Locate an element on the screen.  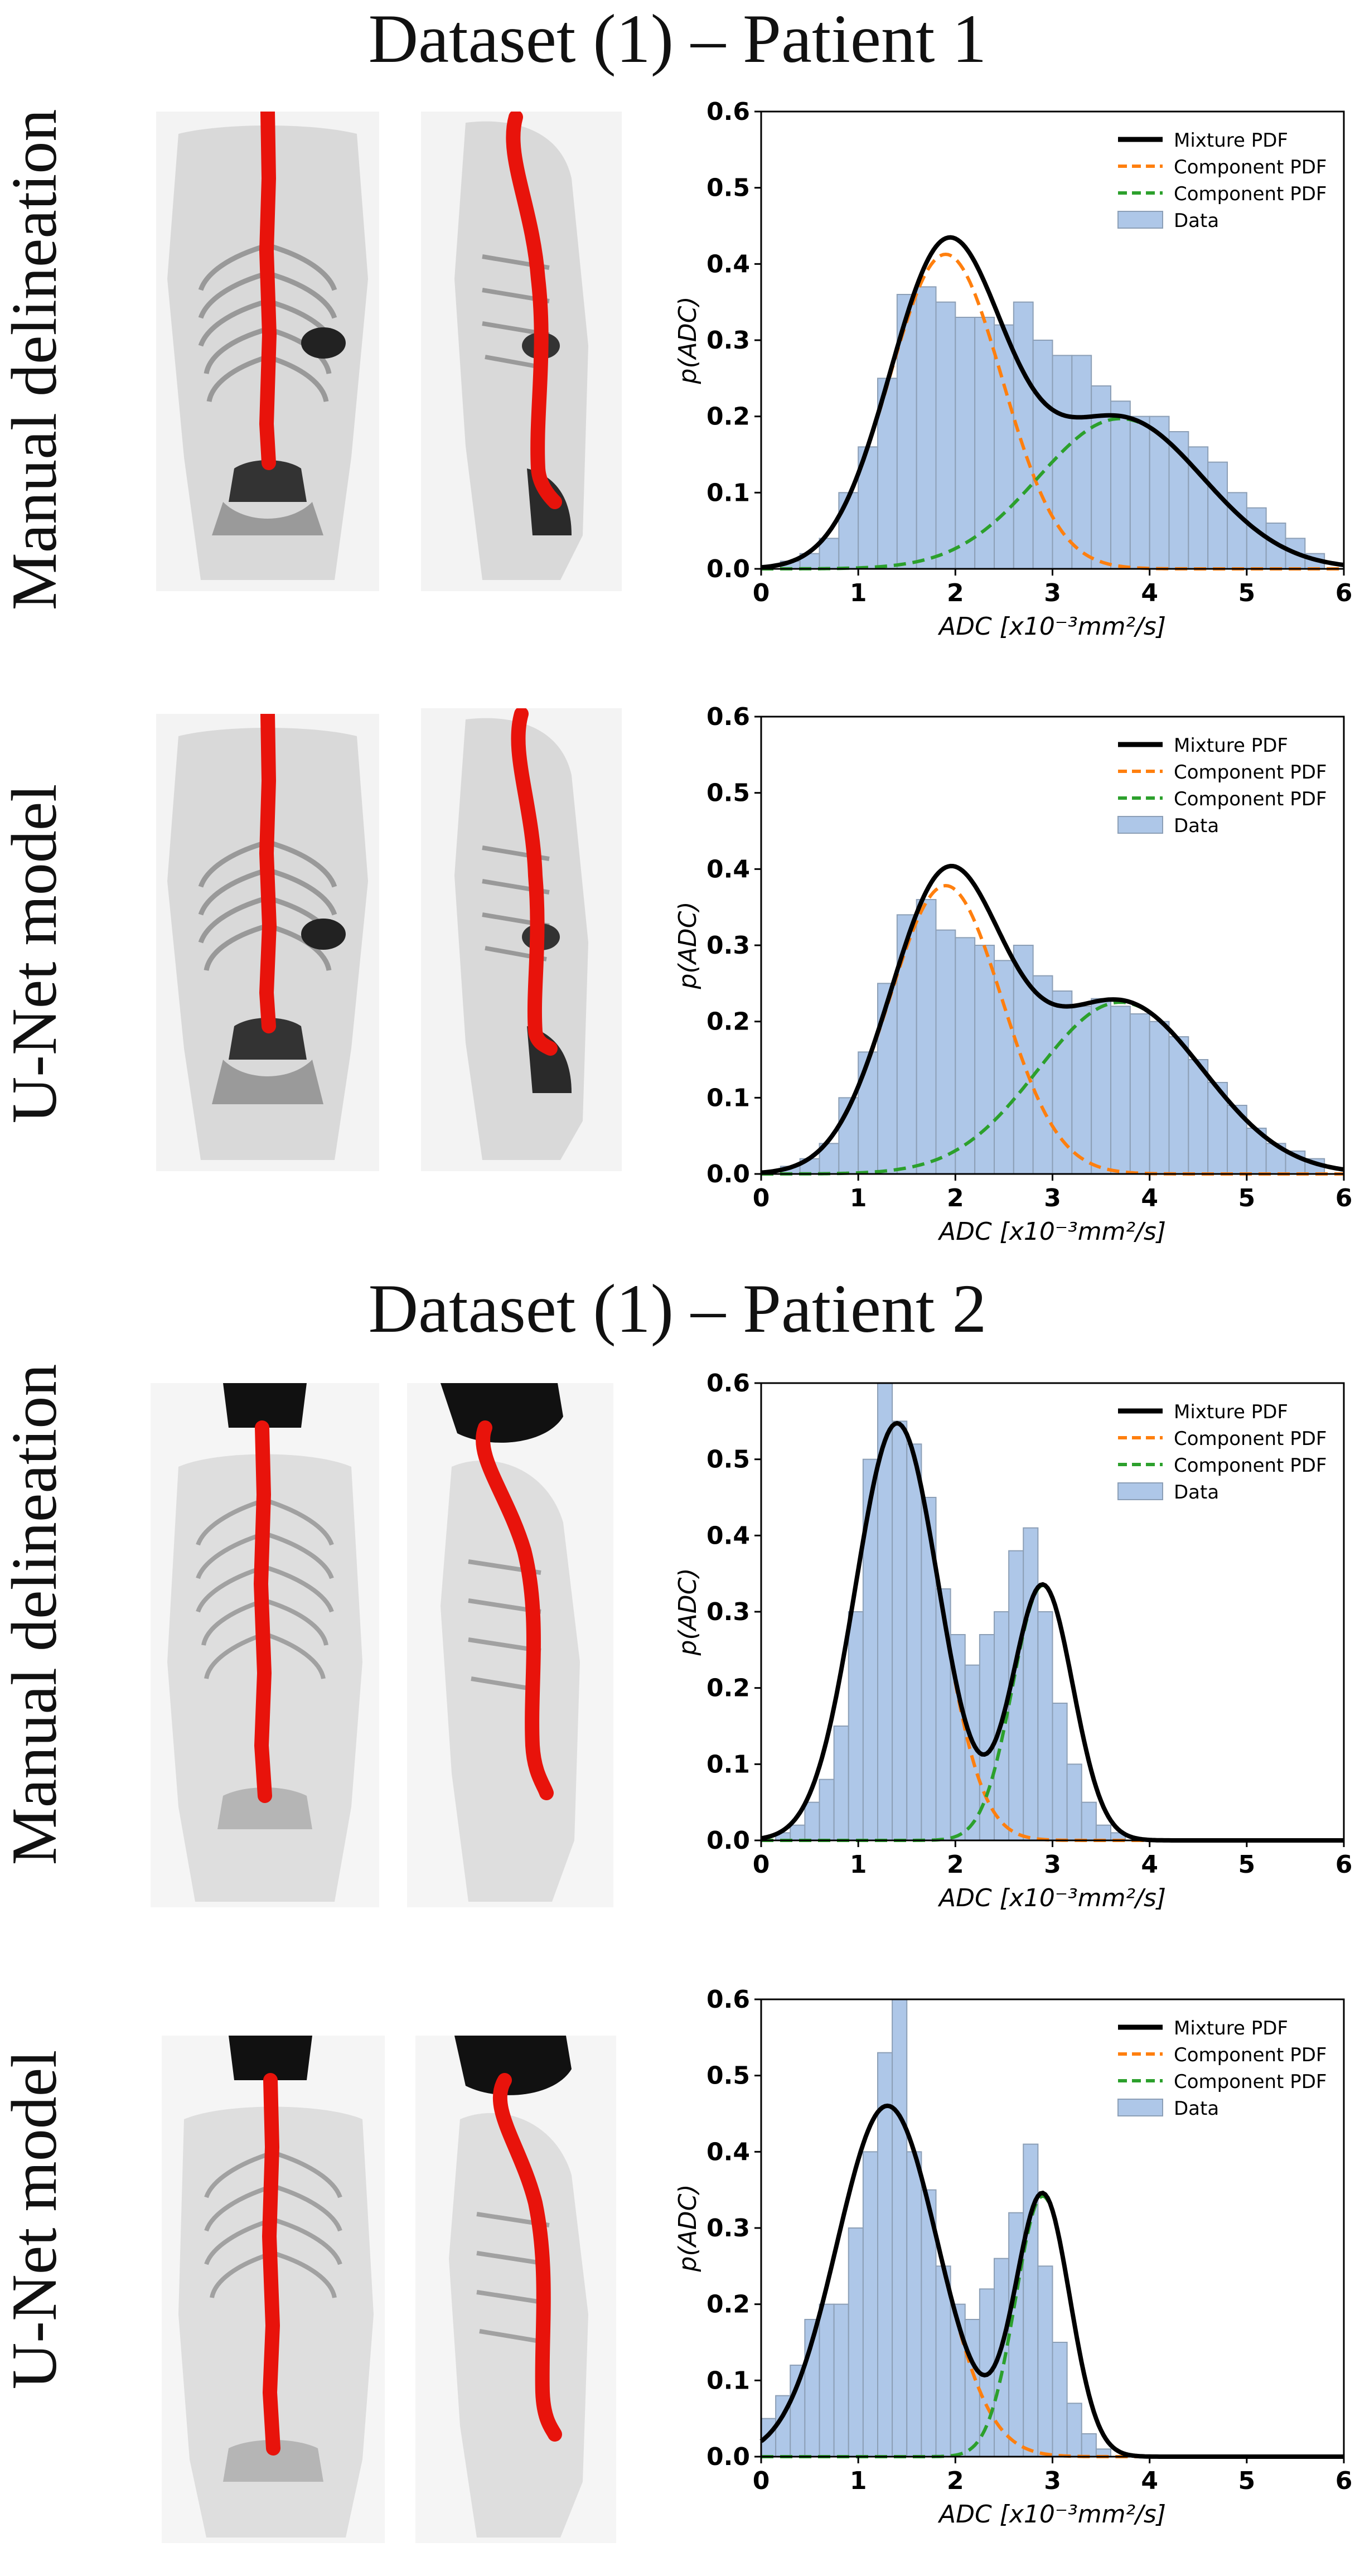
x-tick-label: 2 is located at coordinates (955, 1198).